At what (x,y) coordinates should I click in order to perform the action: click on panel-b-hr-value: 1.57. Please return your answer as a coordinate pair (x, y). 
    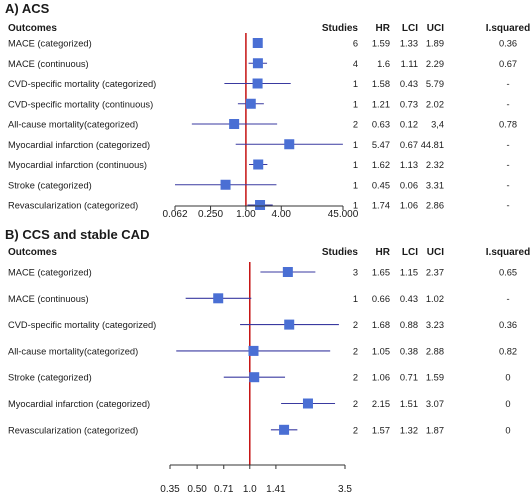
    Looking at the image, I should click on (381, 430).